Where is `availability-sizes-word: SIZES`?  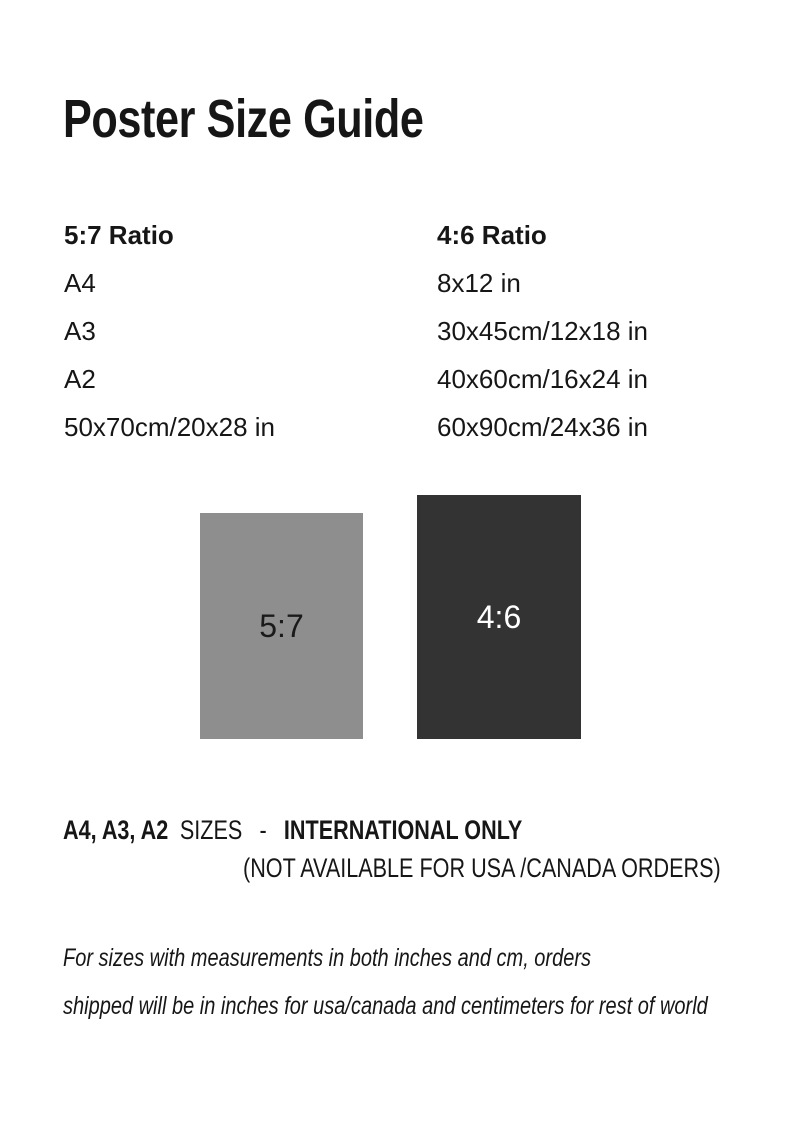 availability-sizes-word: SIZES is located at coordinates (211, 830).